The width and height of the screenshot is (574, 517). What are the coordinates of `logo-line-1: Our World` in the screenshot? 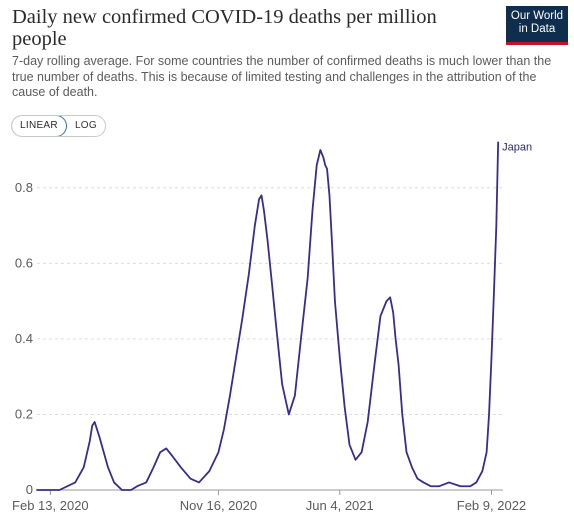 It's located at (537, 16).